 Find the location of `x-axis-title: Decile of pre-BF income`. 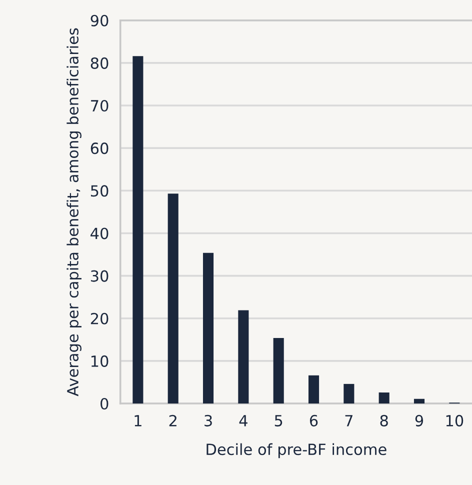

x-axis-title: Decile of pre-BF income is located at coordinates (296, 450).